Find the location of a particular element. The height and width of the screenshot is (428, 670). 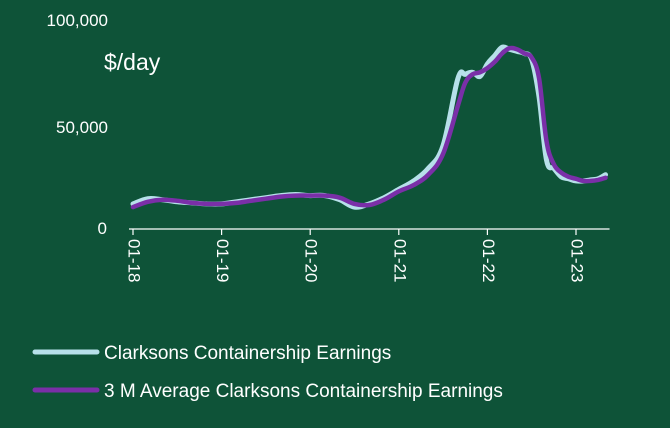

y-tick-label: 100,000 is located at coordinates (77, 20).